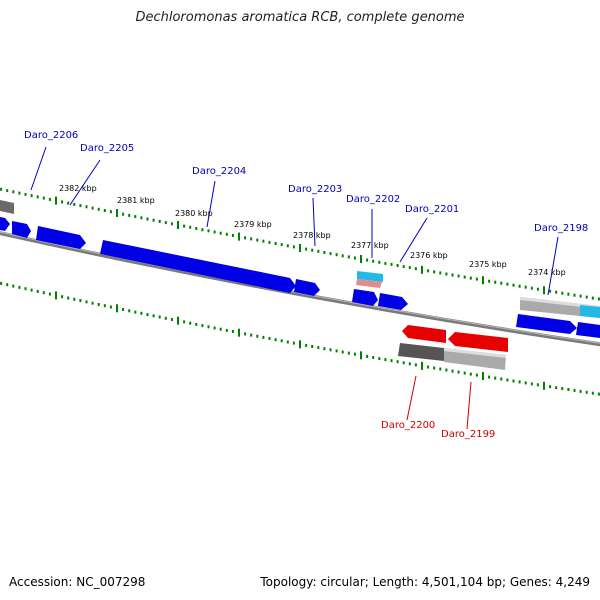  I want to click on gene-label-daro-2199: Daro_2199, so click(468, 434).